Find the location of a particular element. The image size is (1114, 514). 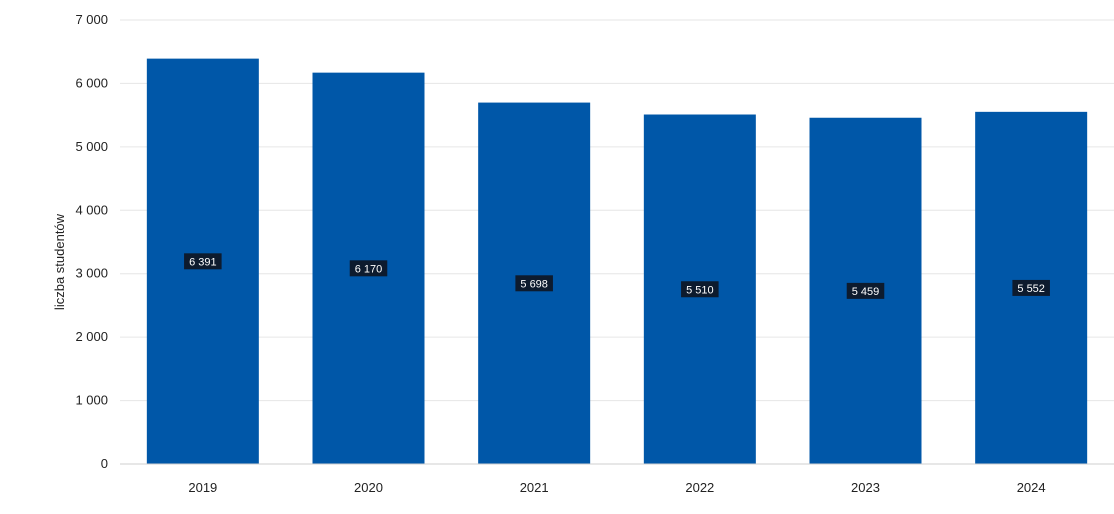

y-tick-label: 4 000 is located at coordinates (91, 209).